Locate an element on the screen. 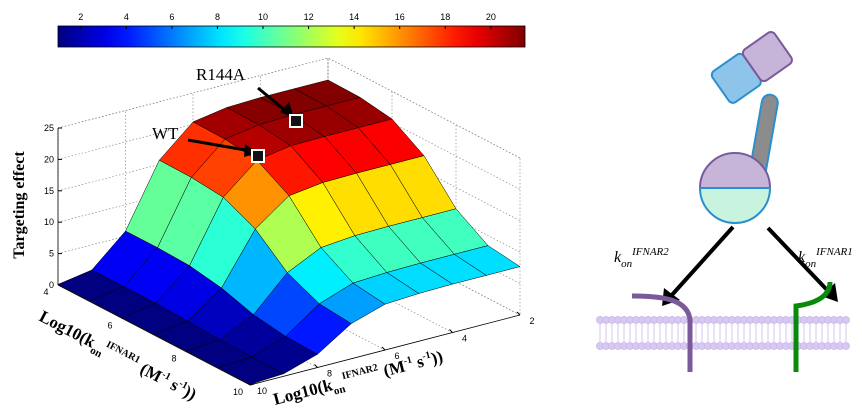  colorbar-tick-label: 10 is located at coordinates (263, 17).